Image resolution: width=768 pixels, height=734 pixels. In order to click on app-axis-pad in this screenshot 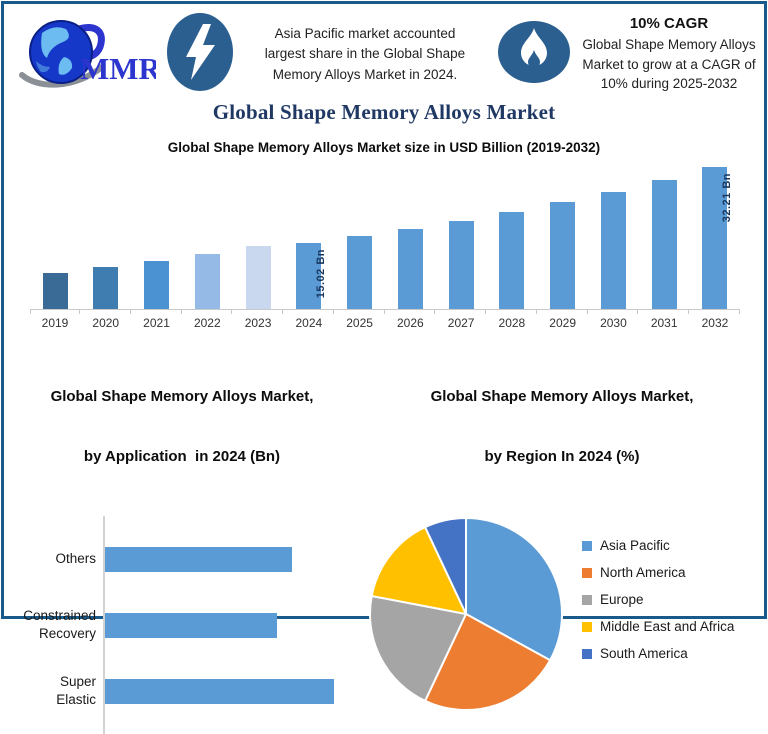, I will do `click(179, 729)`.